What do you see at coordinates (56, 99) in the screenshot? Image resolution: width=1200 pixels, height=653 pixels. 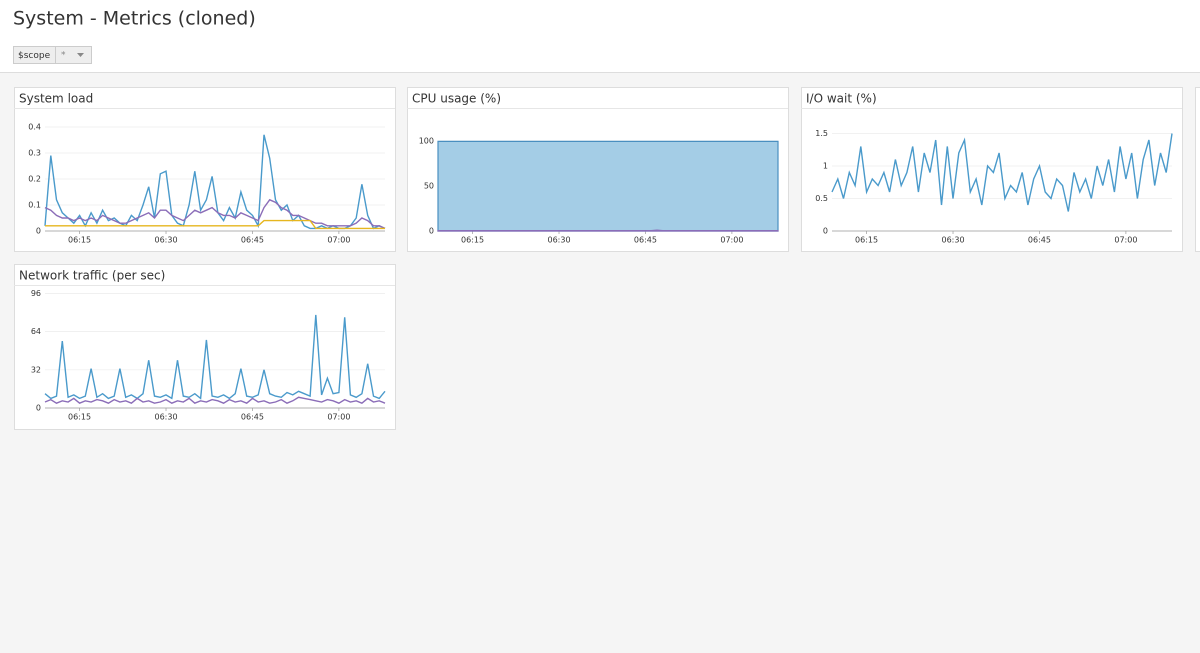 I see `panel-title: System load` at bounding box center [56, 99].